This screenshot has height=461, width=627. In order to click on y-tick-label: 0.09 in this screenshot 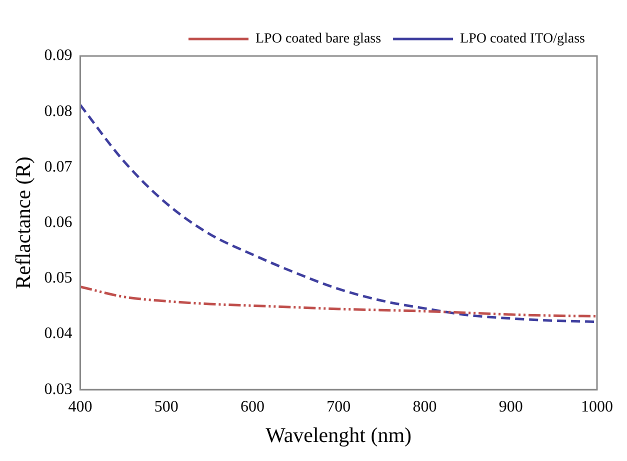, I will do `click(58, 55)`.